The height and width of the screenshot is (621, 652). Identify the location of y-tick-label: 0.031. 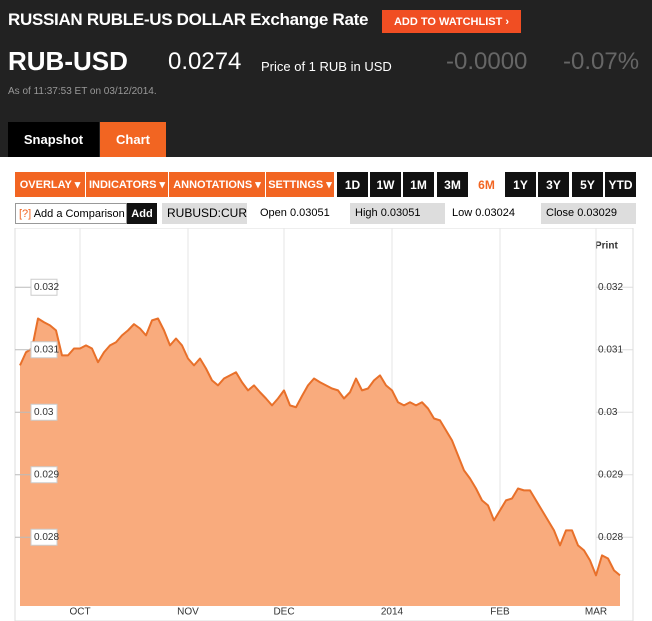
(46, 349).